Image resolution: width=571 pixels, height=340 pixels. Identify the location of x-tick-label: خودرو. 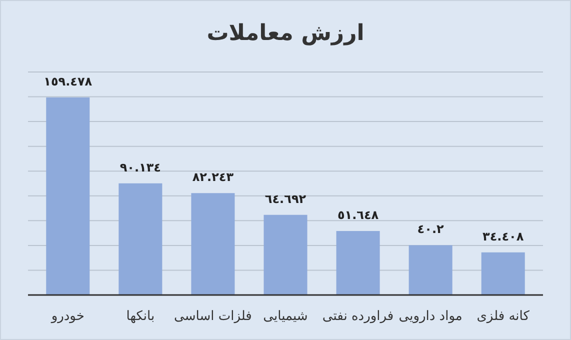
(67, 316).